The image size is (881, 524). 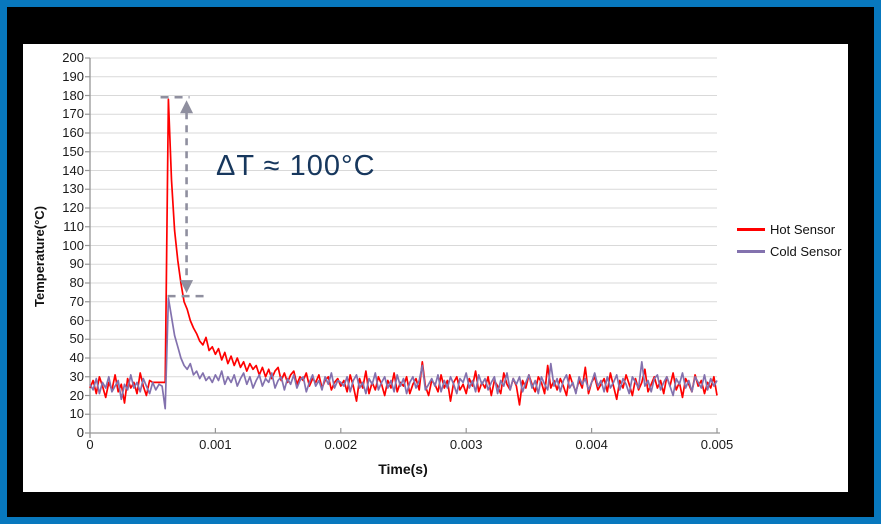 I want to click on x-axis-title: Time(s), so click(x=403, y=469).